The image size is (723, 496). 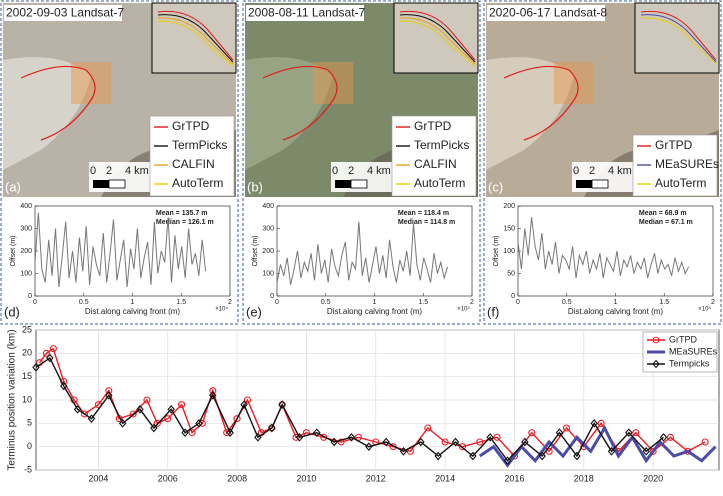 What do you see at coordinates (199, 145) in the screenshot?
I see `legend-label: TermPicks` at bounding box center [199, 145].